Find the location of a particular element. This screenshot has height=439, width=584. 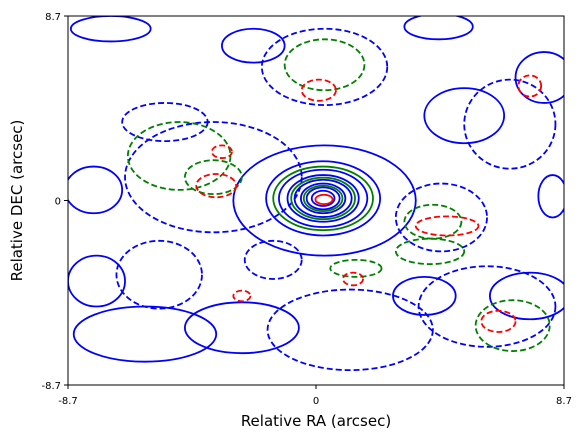

y-tick-label-1: 0 is located at coordinates (58, 202).